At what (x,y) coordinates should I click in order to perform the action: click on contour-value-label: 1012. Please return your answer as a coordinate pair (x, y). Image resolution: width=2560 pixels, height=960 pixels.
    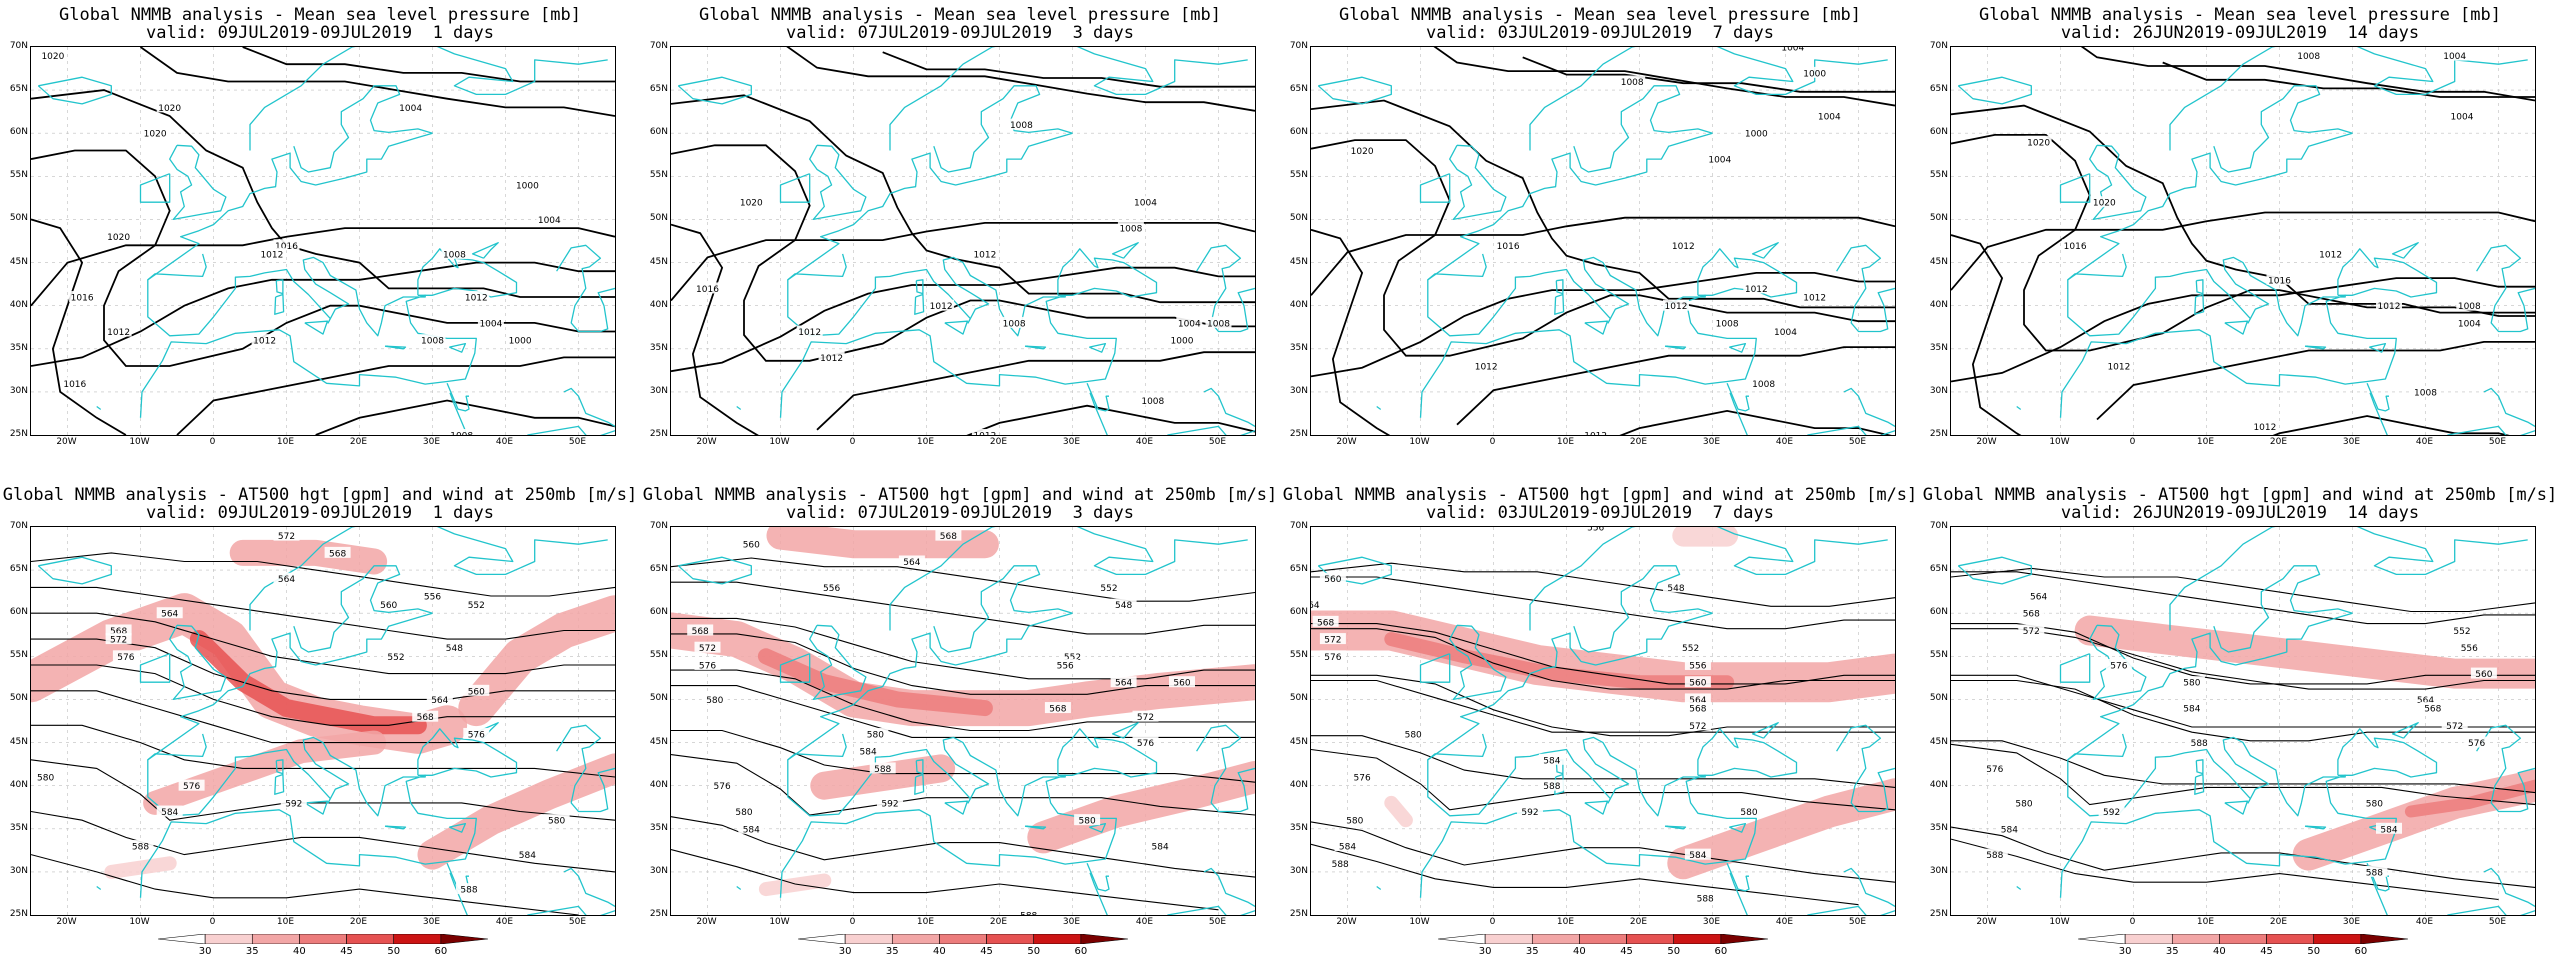
    Looking at the image, I should click on (1486, 368).